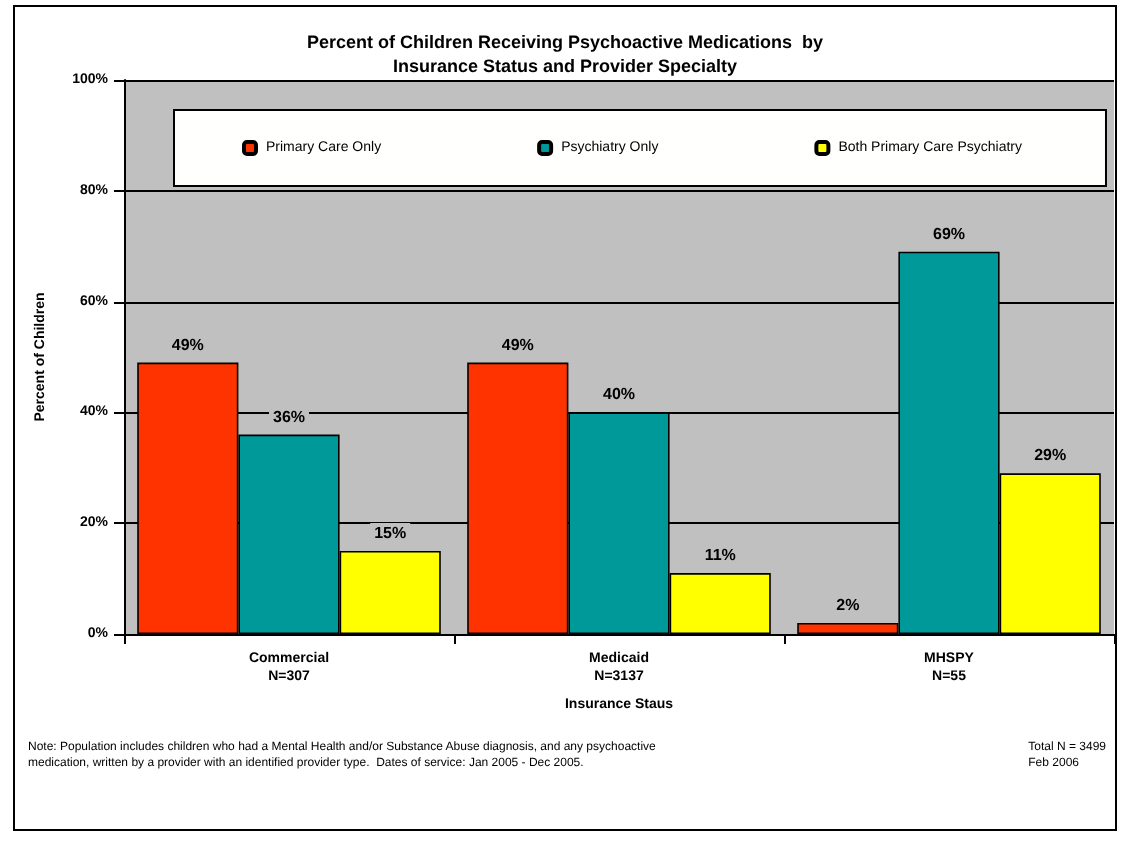  What do you see at coordinates (1050, 455) in the screenshot?
I see `data-label: 29%` at bounding box center [1050, 455].